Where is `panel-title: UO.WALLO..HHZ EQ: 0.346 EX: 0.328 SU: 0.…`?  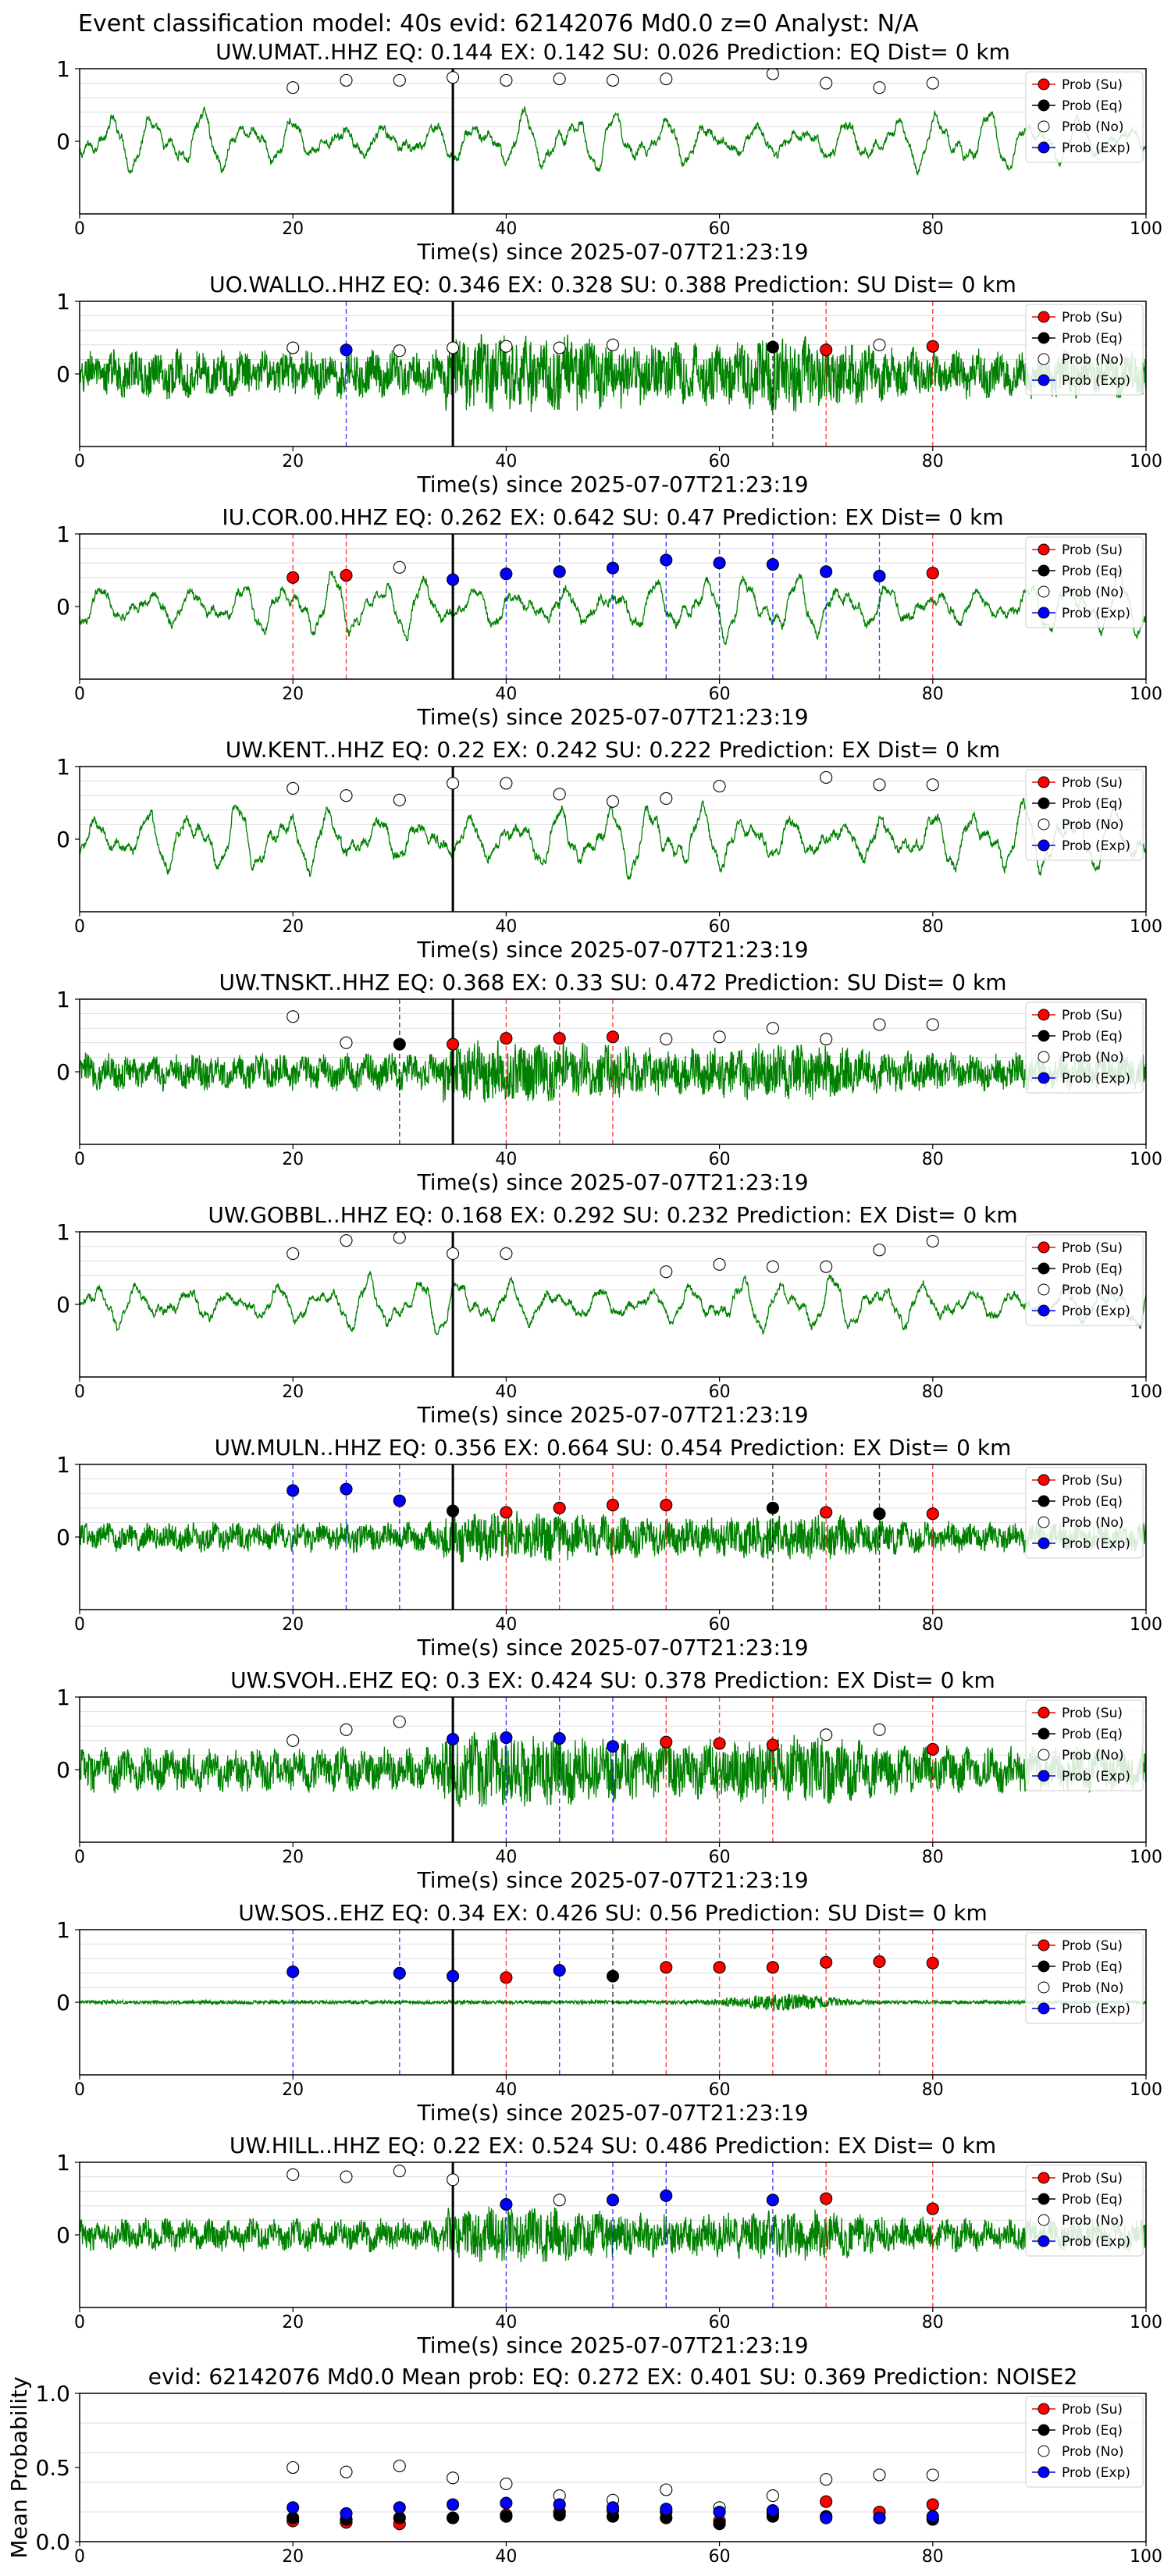
panel-title: UO.WALLO..HHZ EQ: 0.346 EX: 0.328 SU: 0.… is located at coordinates (612, 284).